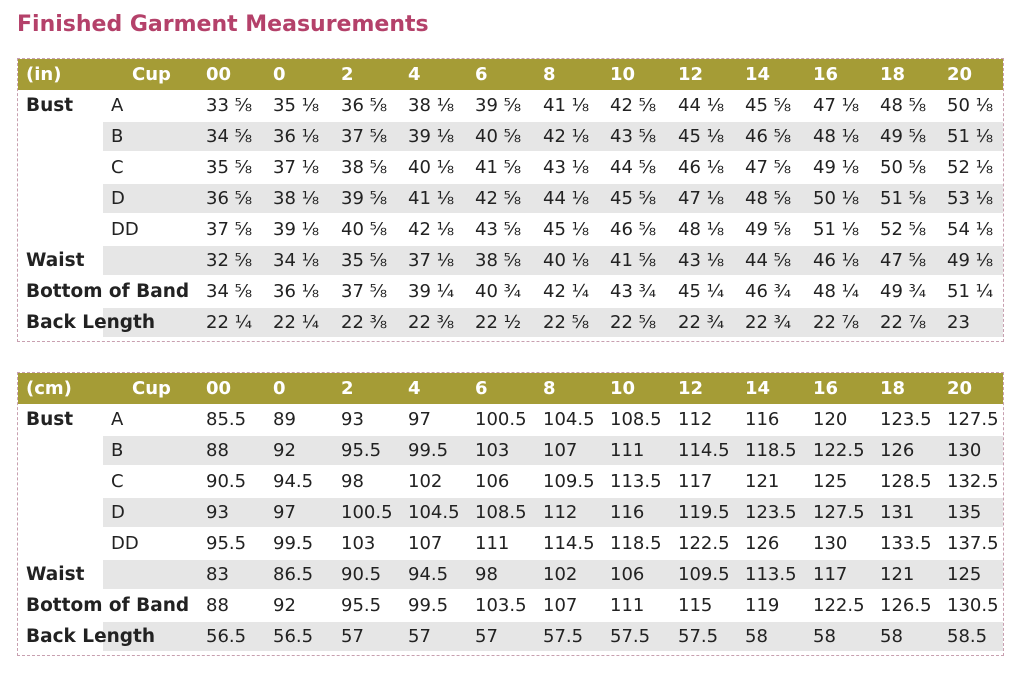  What do you see at coordinates (970, 136) in the screenshot?
I see `measurement-cell: 51 ⅛` at bounding box center [970, 136].